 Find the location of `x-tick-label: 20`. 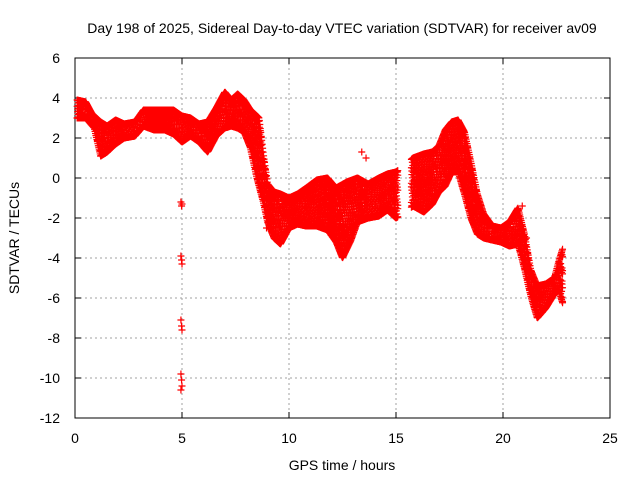

x-tick-label: 20 is located at coordinates (503, 438).